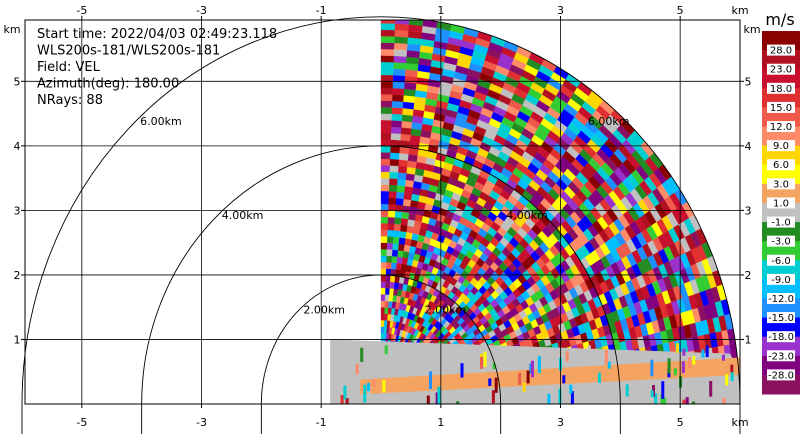 The image size is (800, 435). I want to click on range-gate-2079, so click(387, 72).